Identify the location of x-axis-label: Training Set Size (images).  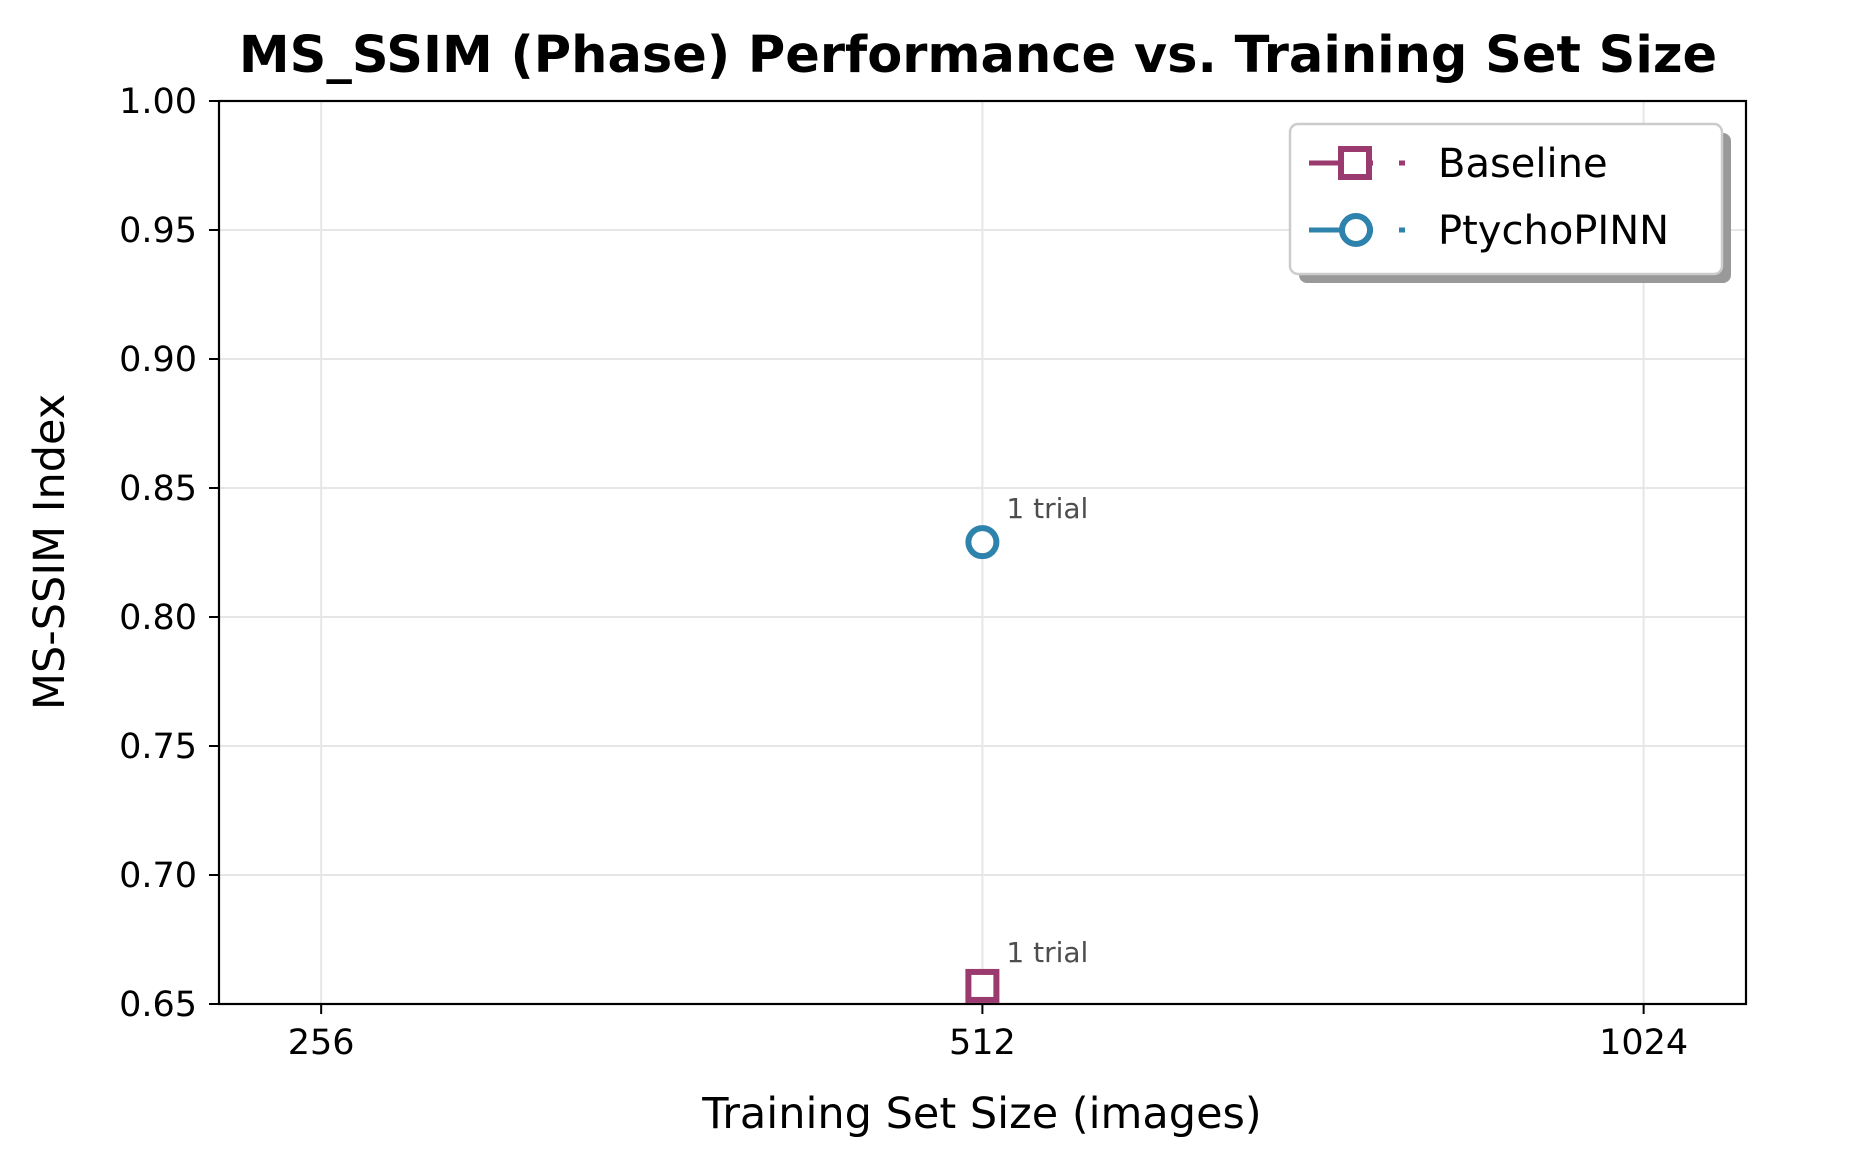
(981, 1114).